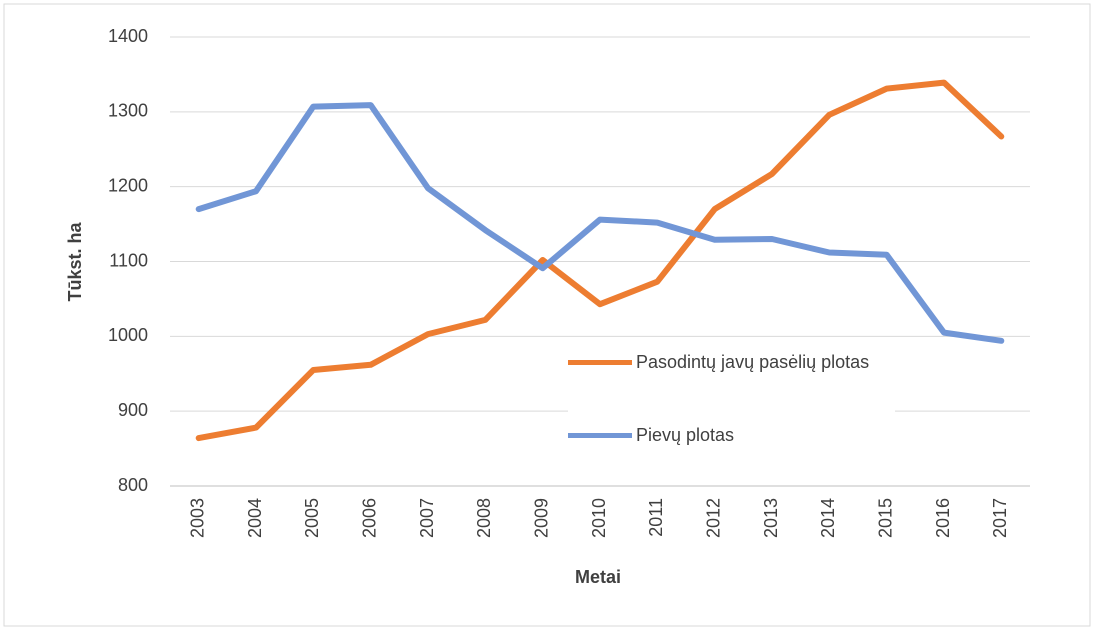 This screenshot has width=1094, height=630. What do you see at coordinates (656, 517) in the screenshot?
I see `x-tick-label: 2011` at bounding box center [656, 517].